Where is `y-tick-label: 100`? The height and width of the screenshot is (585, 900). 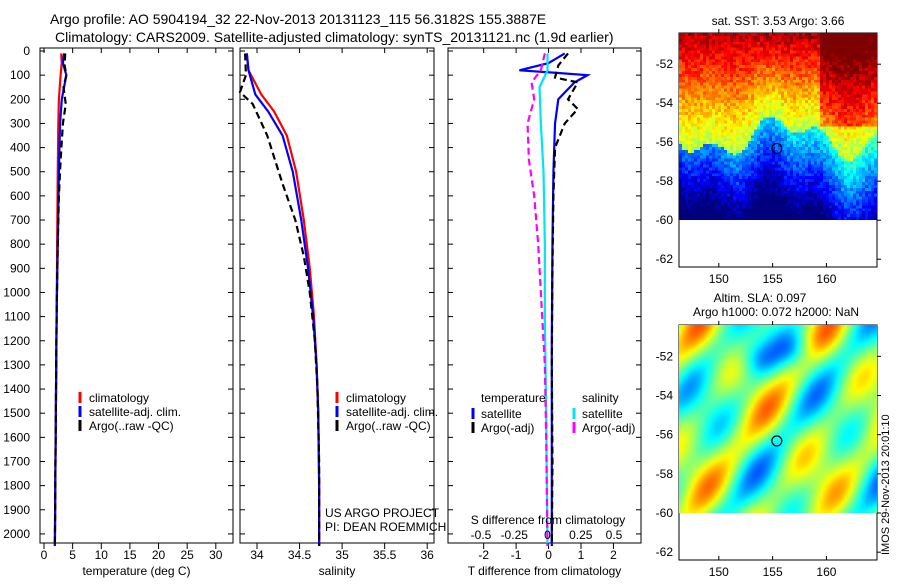 y-tick-label: 100 is located at coordinates (20, 75).